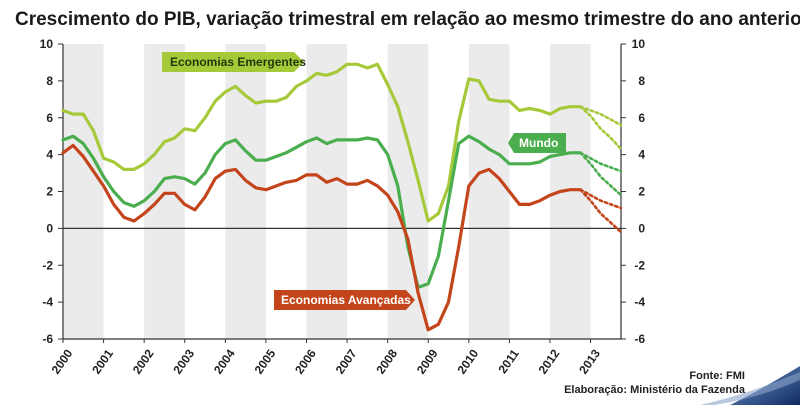 The height and width of the screenshot is (405, 800). What do you see at coordinates (639, 339) in the screenshot?
I see `y-tick-label-right: -6` at bounding box center [639, 339].